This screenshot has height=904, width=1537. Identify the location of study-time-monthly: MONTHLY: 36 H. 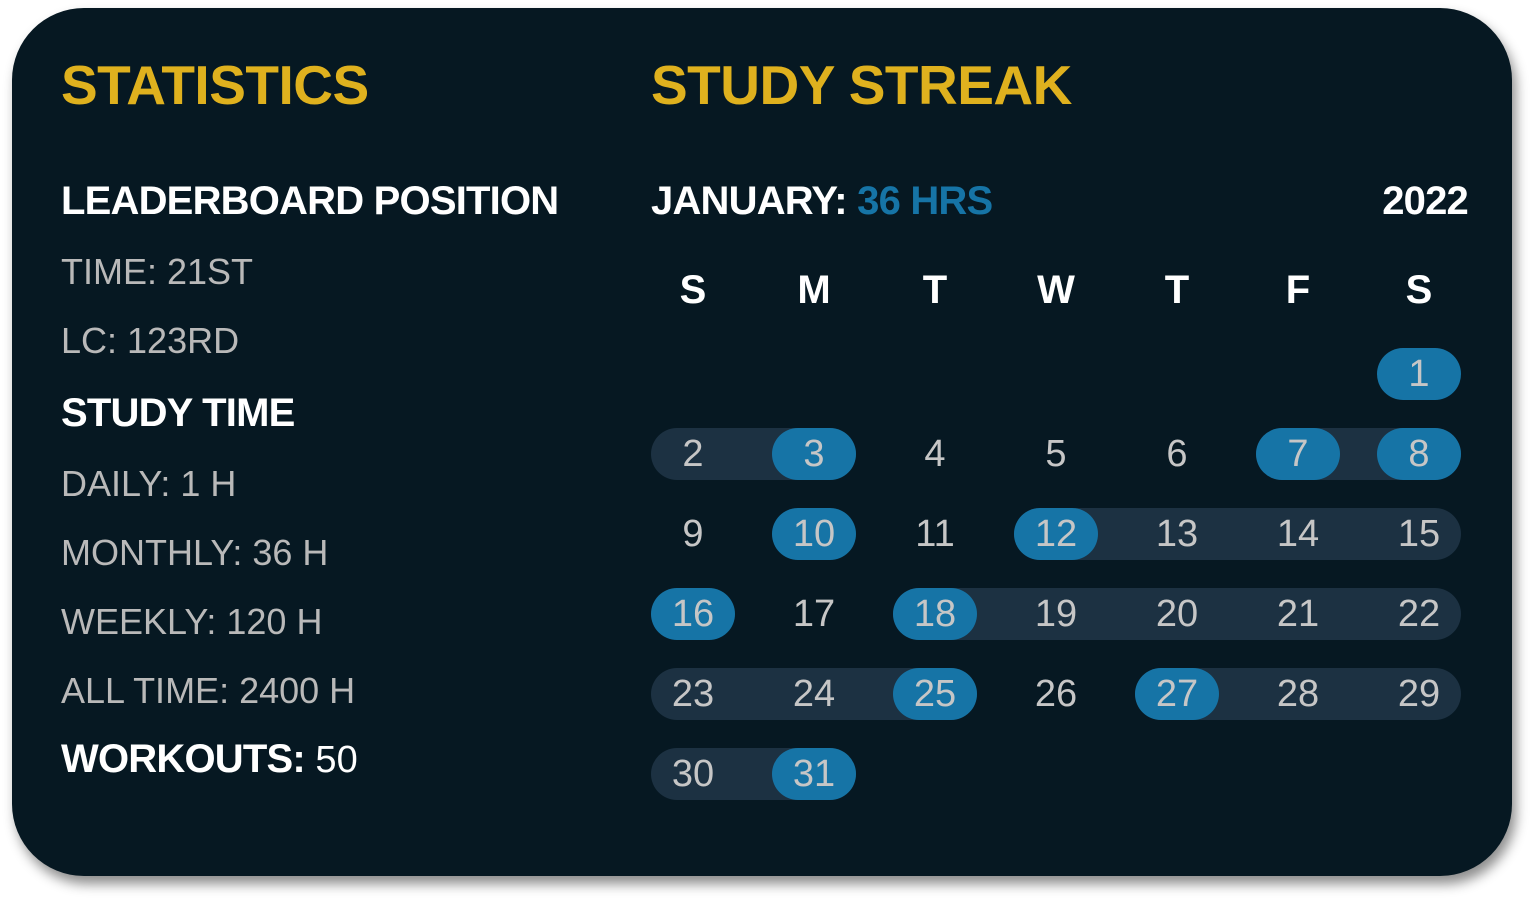
(195, 552).